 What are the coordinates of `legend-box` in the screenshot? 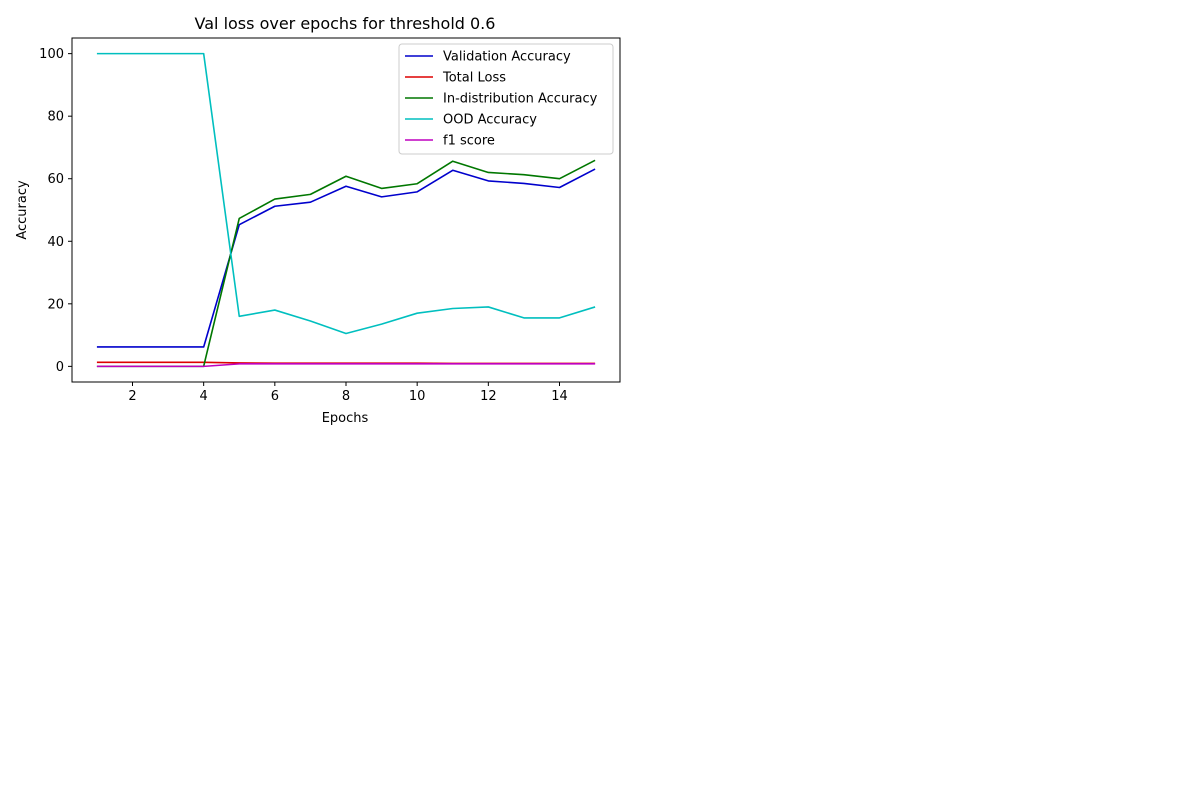 It's located at (506, 99).